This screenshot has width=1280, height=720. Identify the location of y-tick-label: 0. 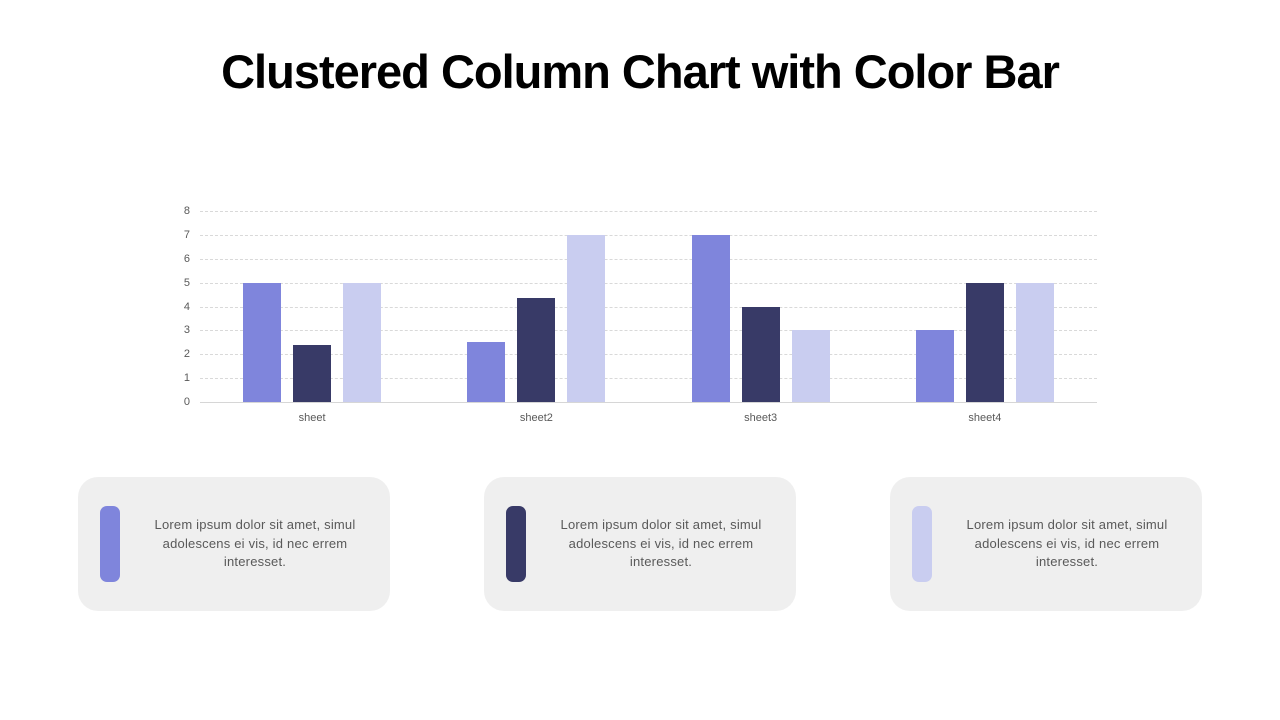
(186, 402).